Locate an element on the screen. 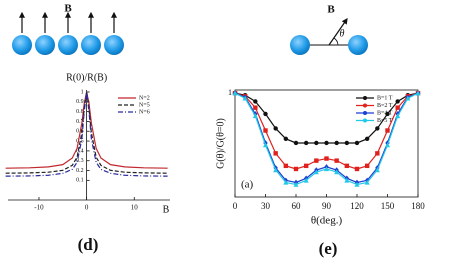 The height and width of the screenshot is (270, 457). x-tick-label: 120 is located at coordinates (357, 206).